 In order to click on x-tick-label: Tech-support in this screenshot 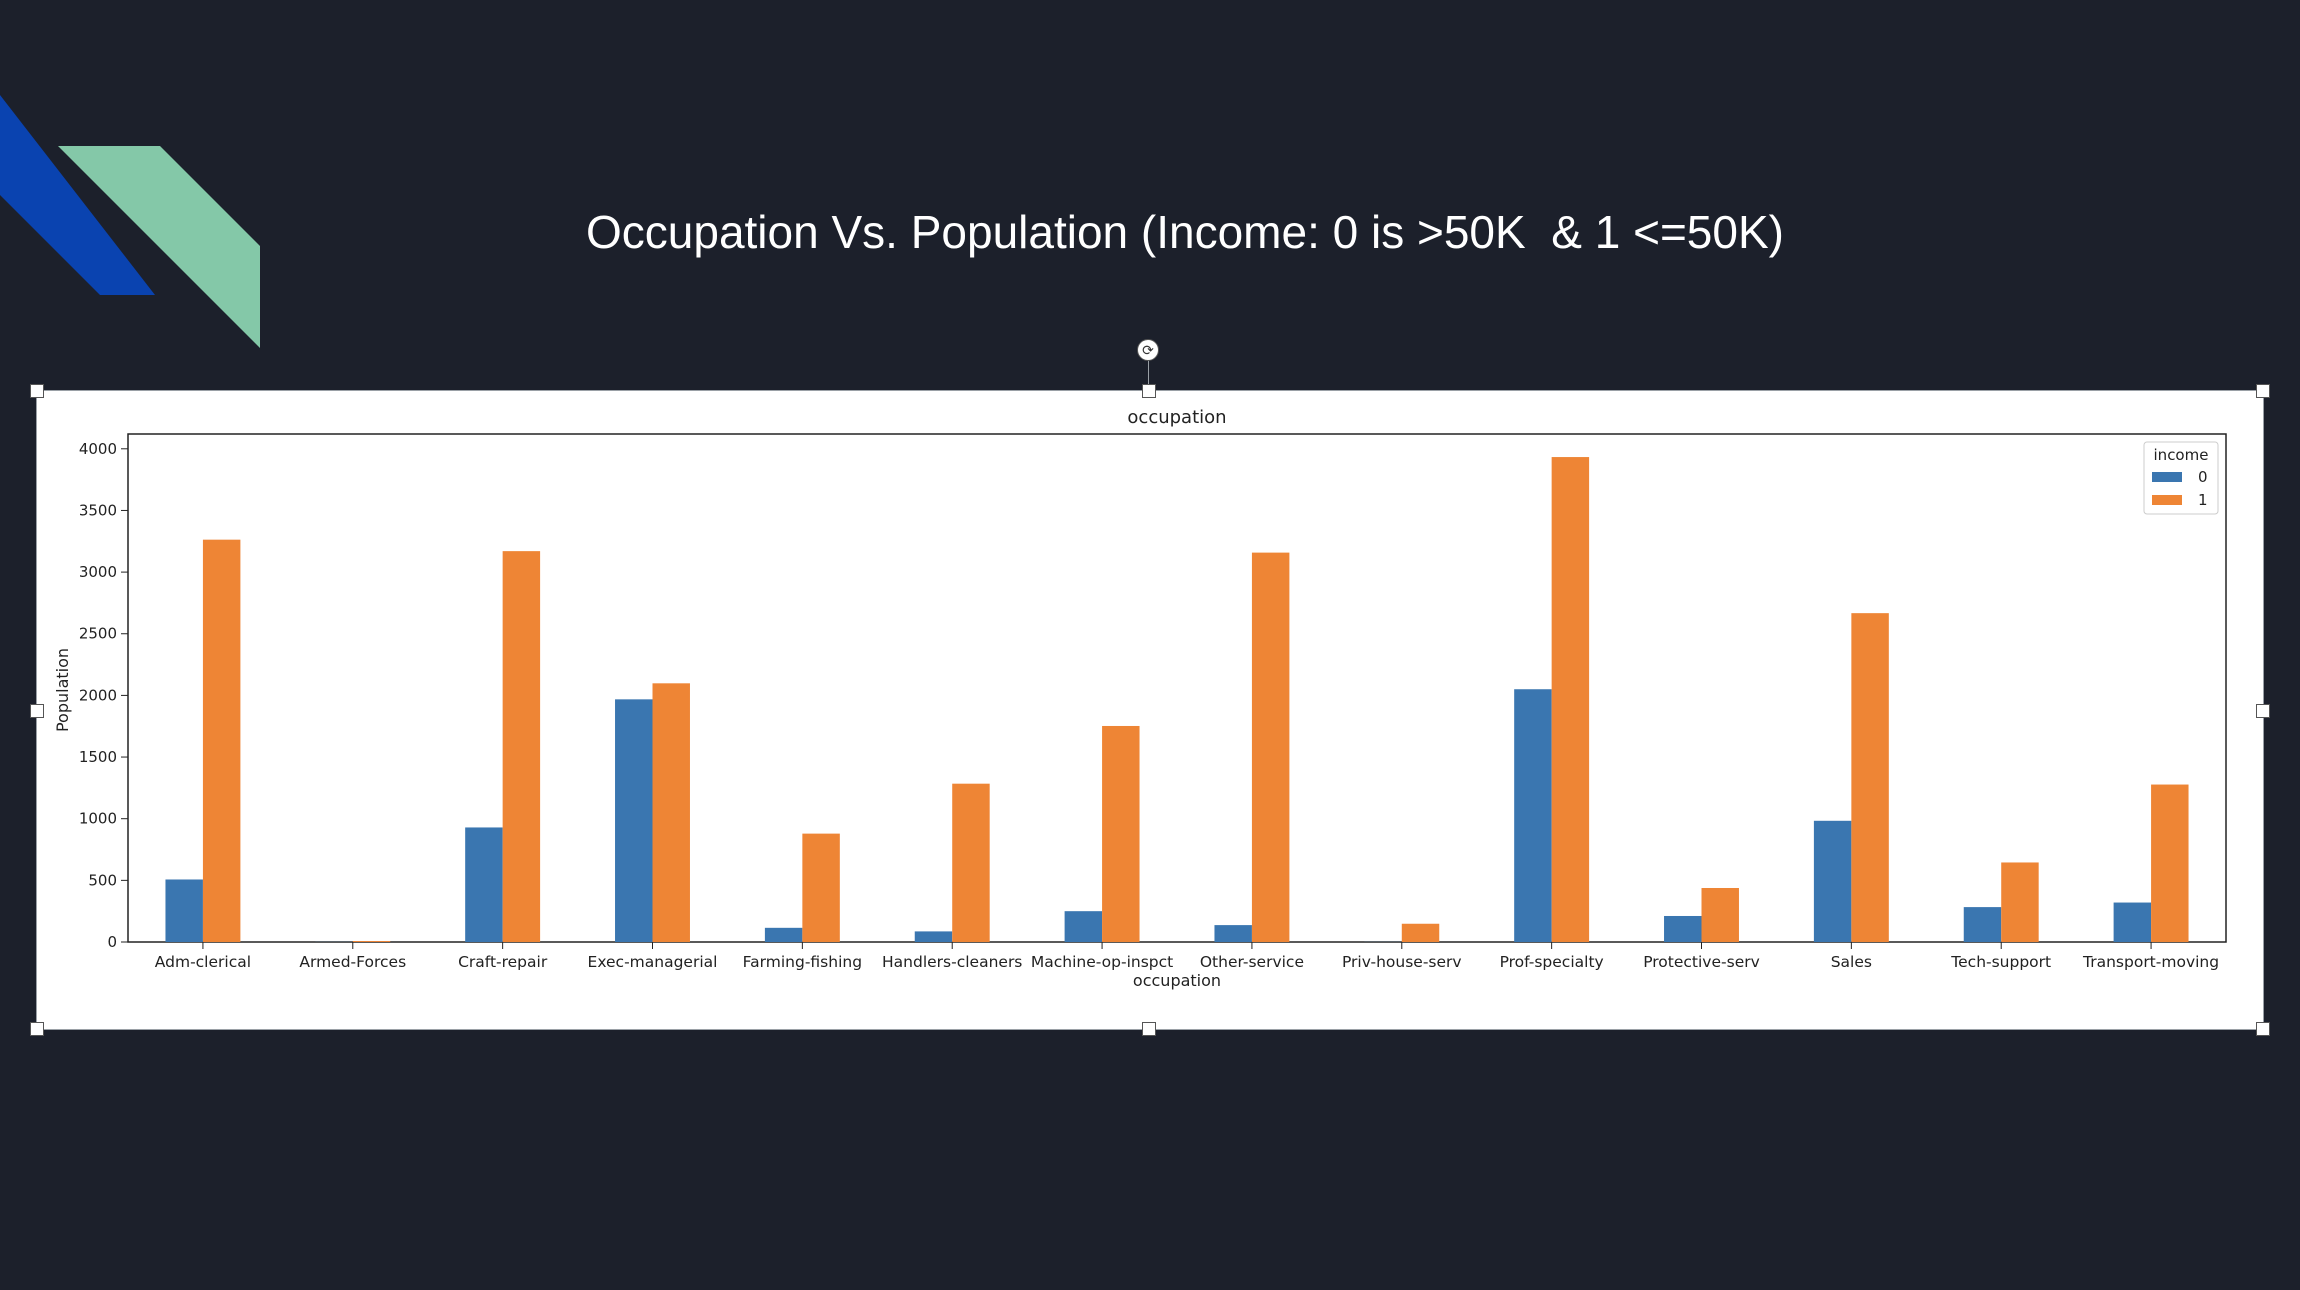, I will do `click(2000, 962)`.